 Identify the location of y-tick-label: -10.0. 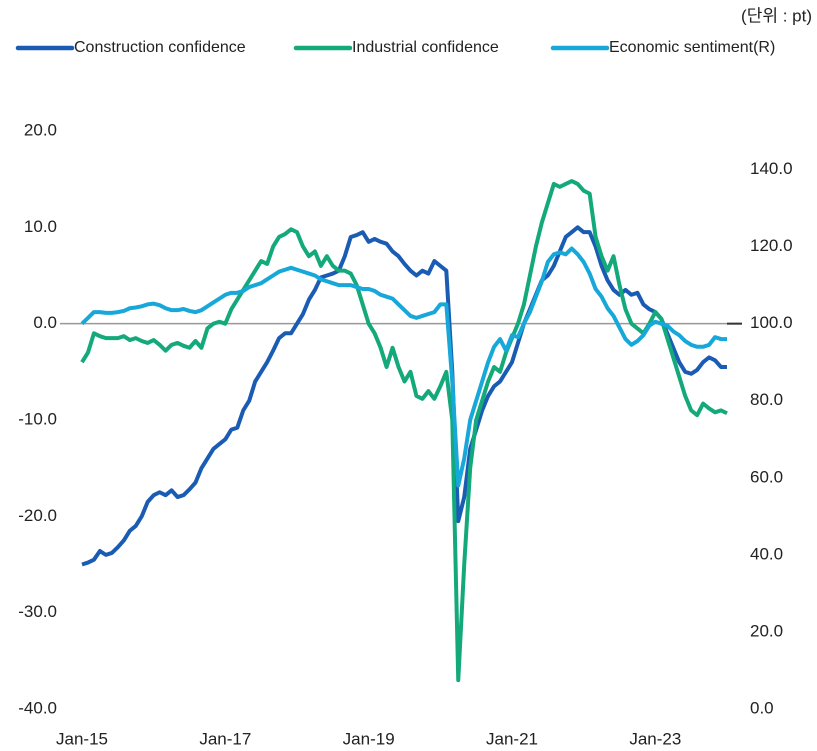
(37, 418).